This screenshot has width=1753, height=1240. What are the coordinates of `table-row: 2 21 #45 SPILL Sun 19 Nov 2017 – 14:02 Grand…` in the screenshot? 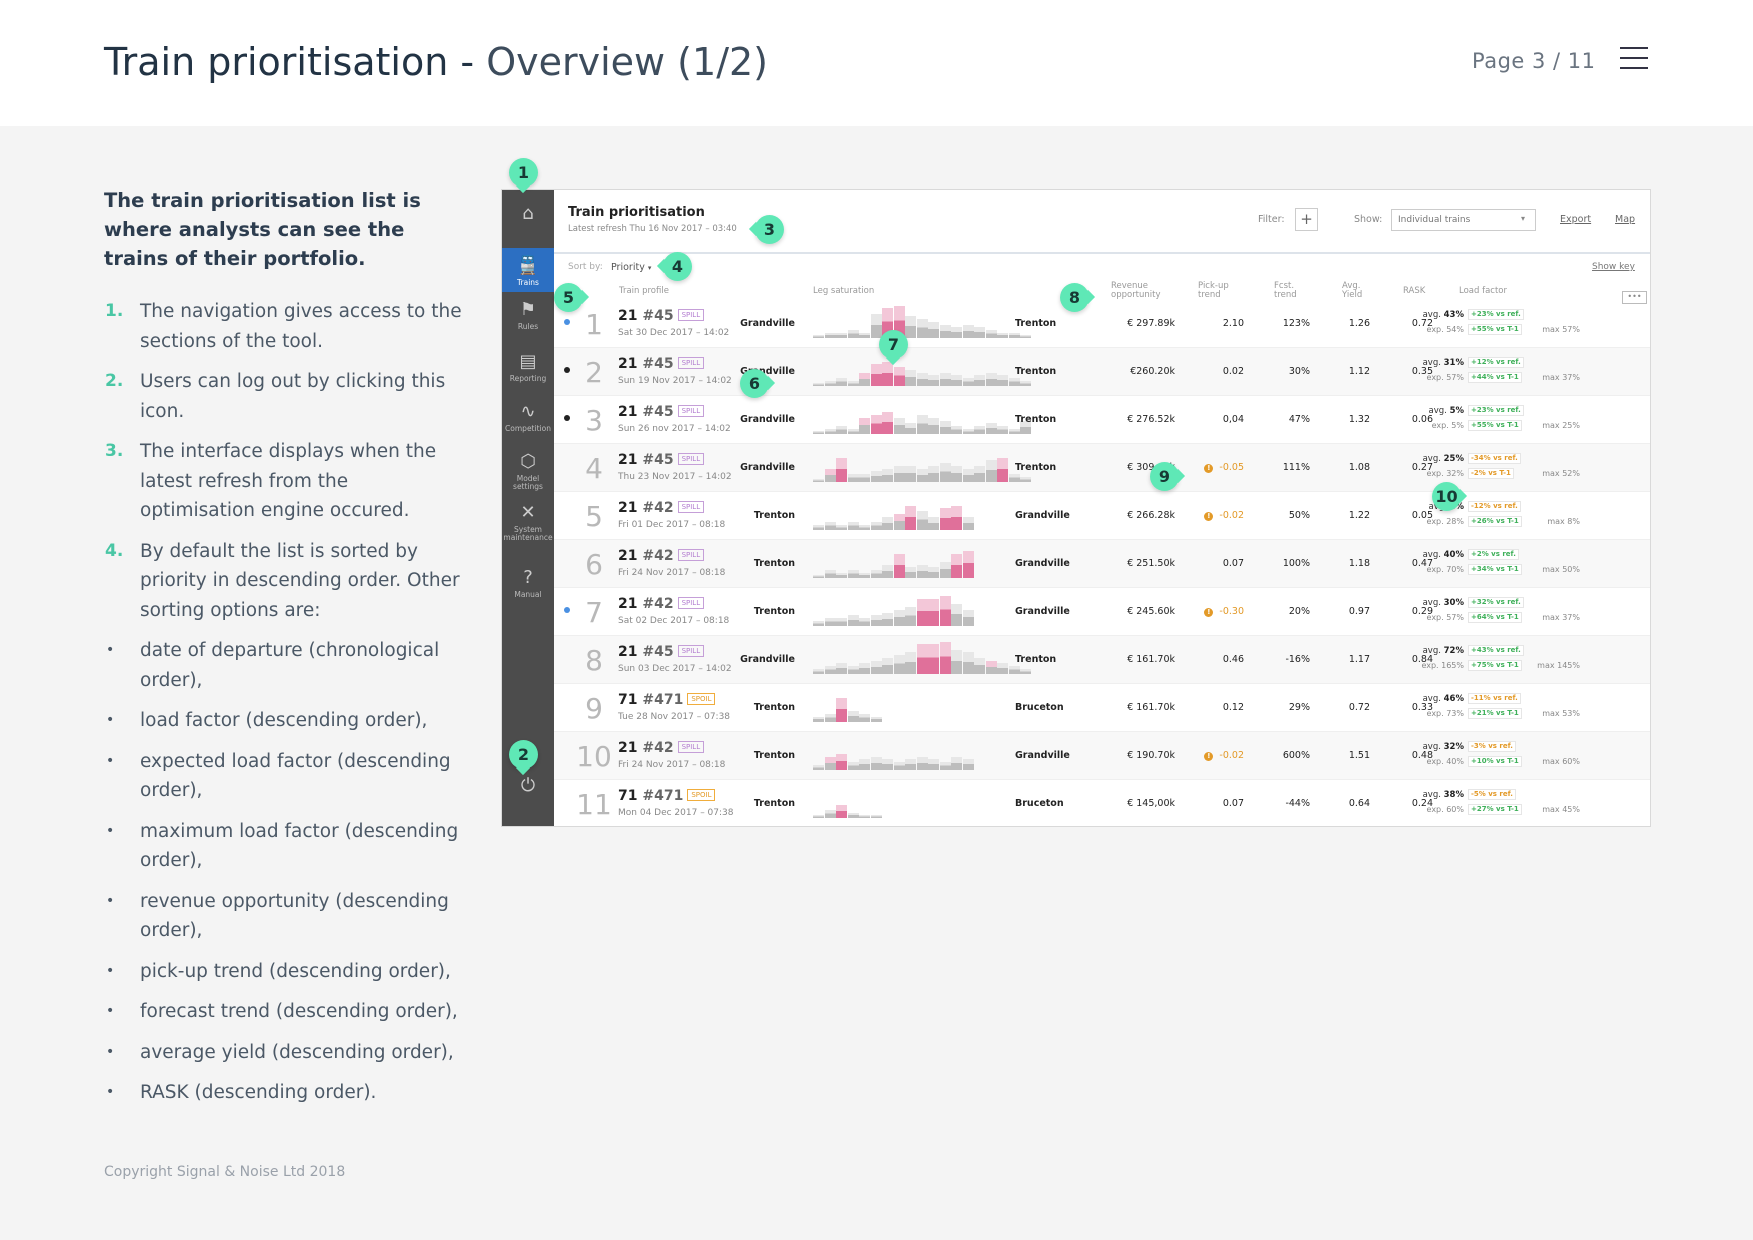 It's located at (1102, 372).